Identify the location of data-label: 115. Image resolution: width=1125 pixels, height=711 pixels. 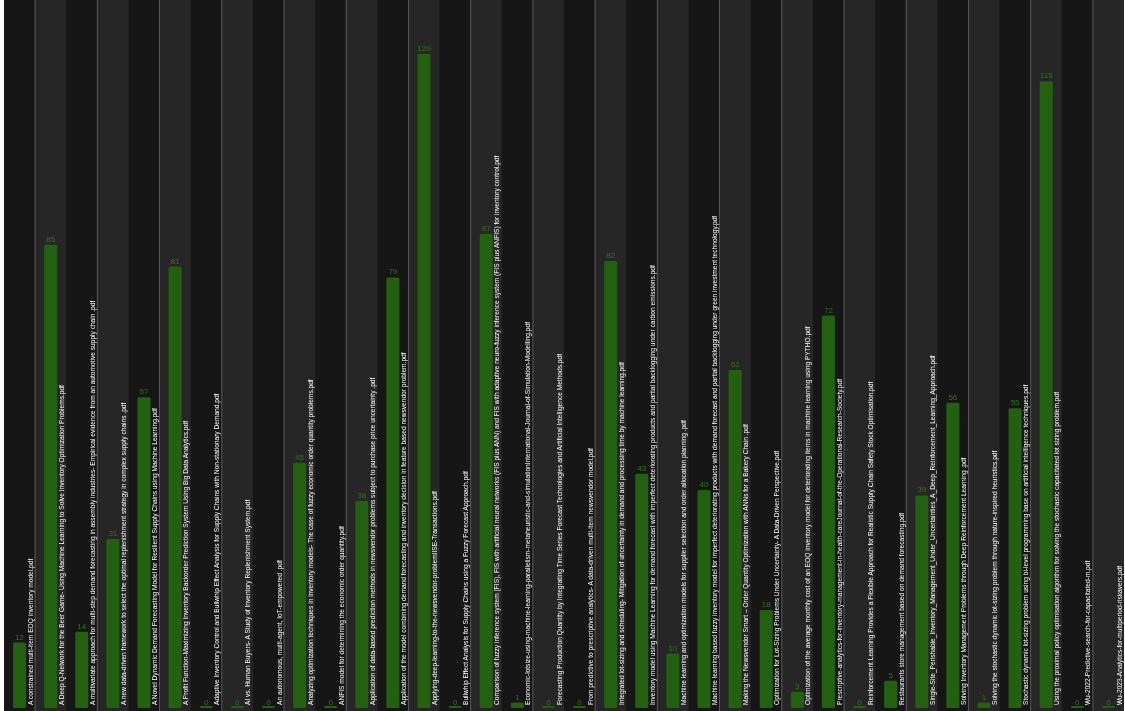
(1046, 76).